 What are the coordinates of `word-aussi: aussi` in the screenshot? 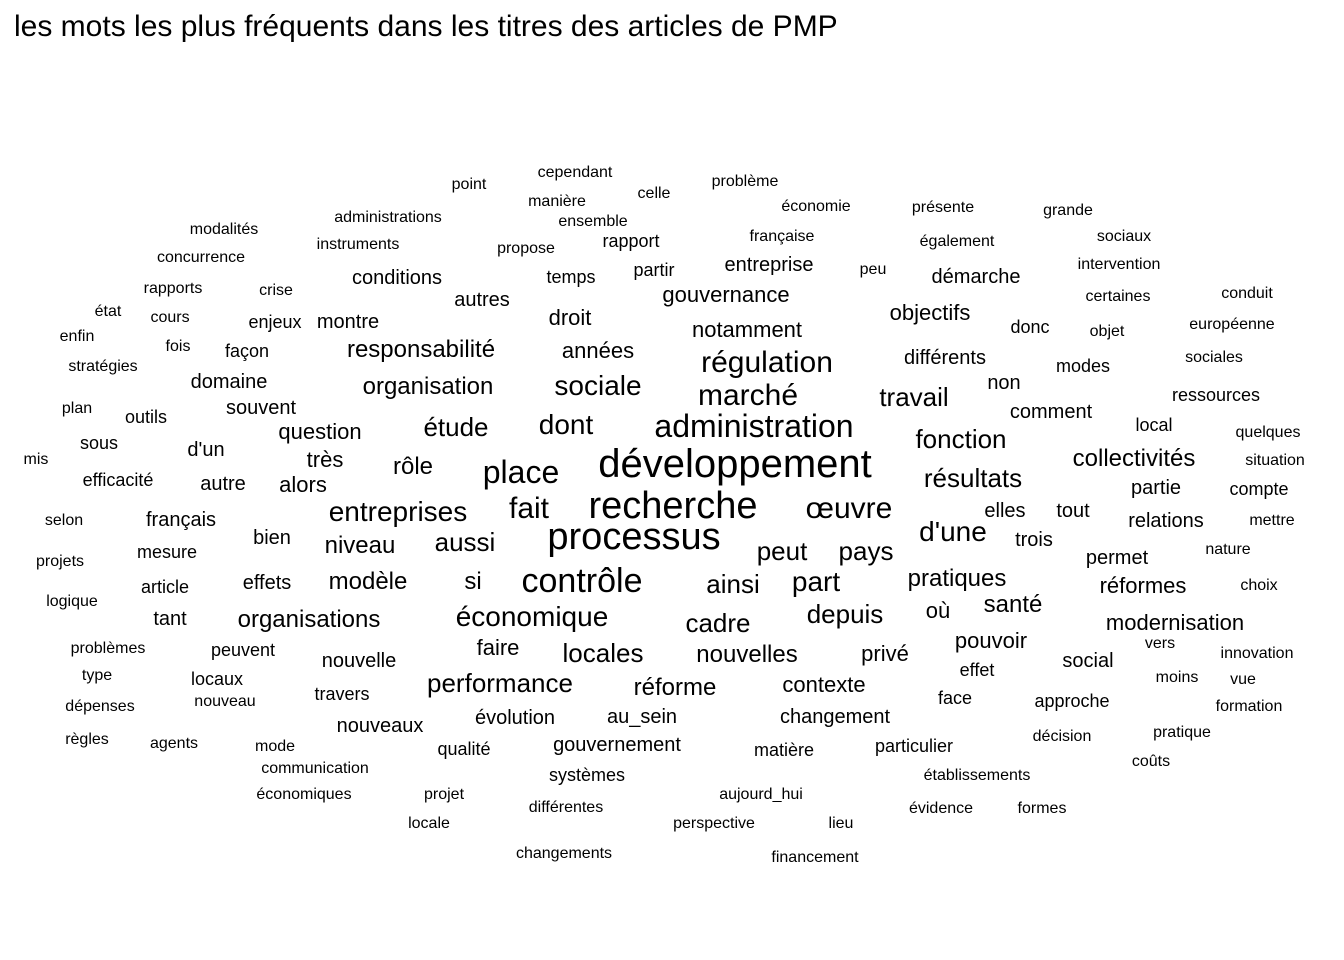 It's located at (465, 542).